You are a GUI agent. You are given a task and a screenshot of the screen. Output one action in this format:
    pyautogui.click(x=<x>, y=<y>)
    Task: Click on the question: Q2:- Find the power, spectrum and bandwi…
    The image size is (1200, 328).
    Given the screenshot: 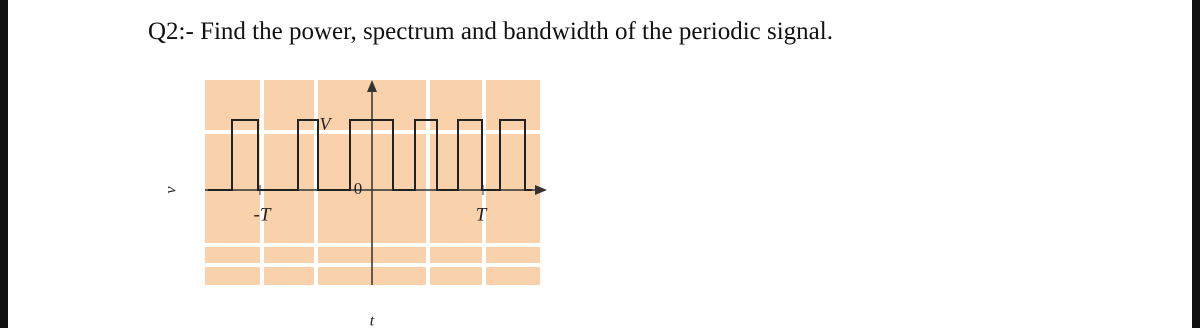 What is the action you would take?
    pyautogui.click(x=490, y=31)
    